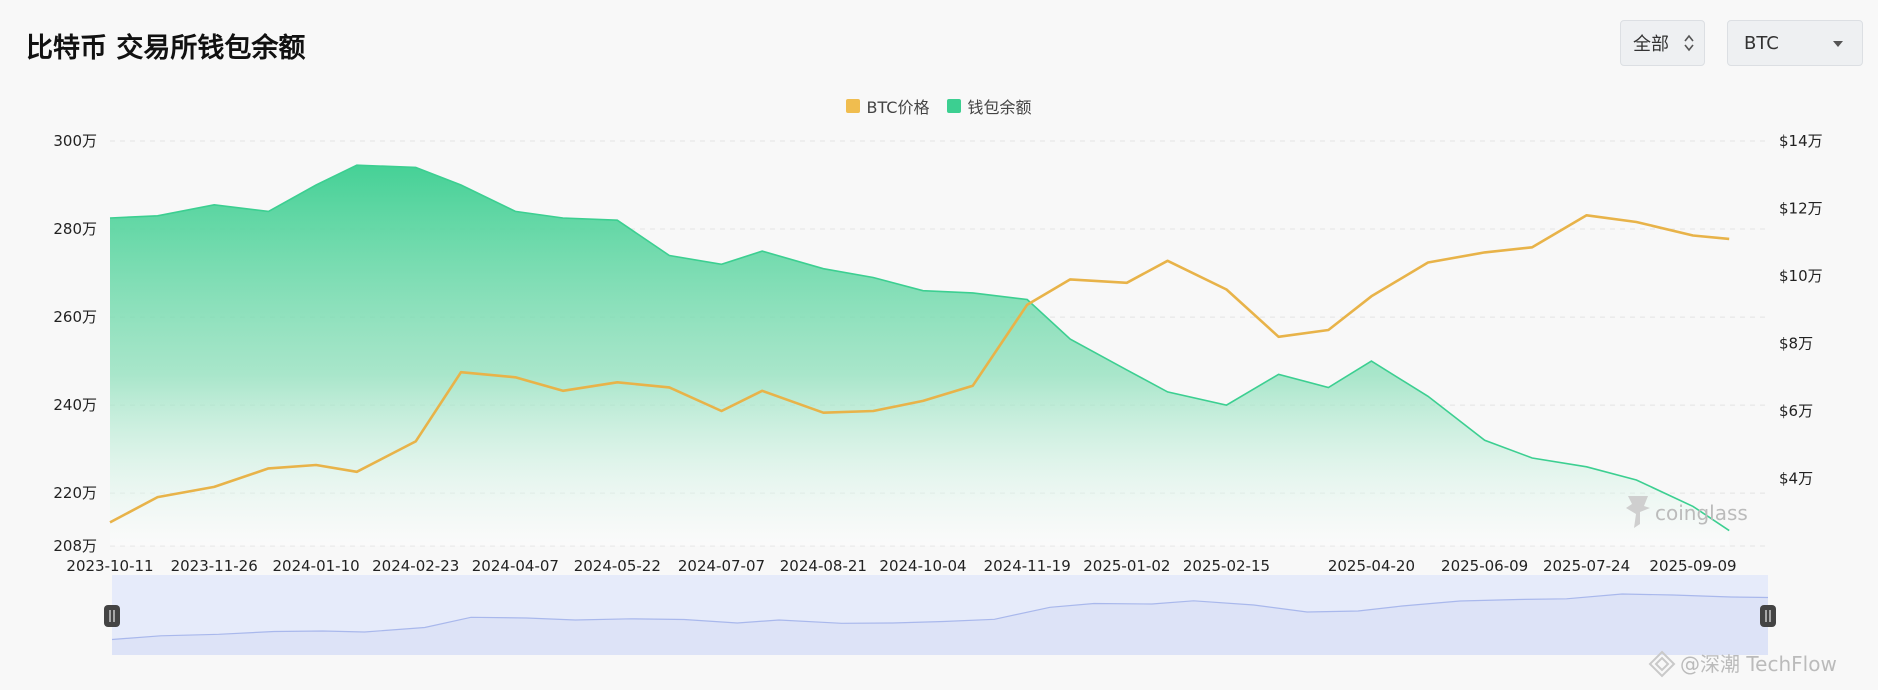  What do you see at coordinates (1801, 141) in the screenshot?
I see `y-right-tick-label: $14万` at bounding box center [1801, 141].